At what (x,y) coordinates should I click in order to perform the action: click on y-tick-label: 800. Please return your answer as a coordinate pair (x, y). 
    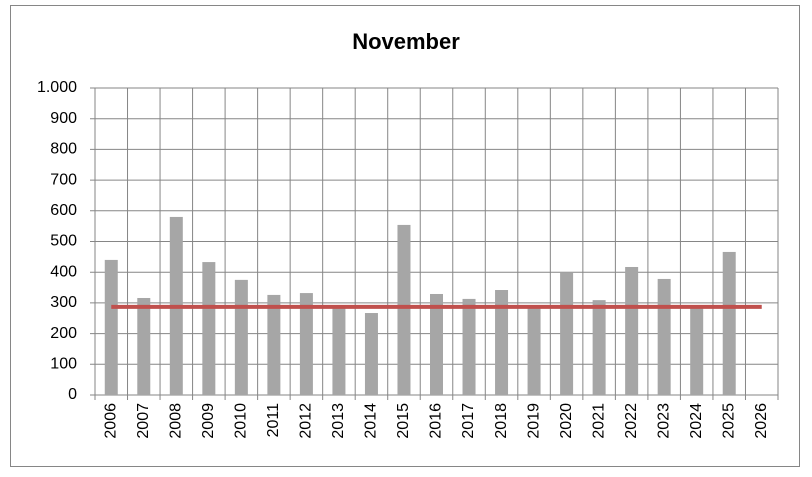
    Looking at the image, I should click on (63, 149).